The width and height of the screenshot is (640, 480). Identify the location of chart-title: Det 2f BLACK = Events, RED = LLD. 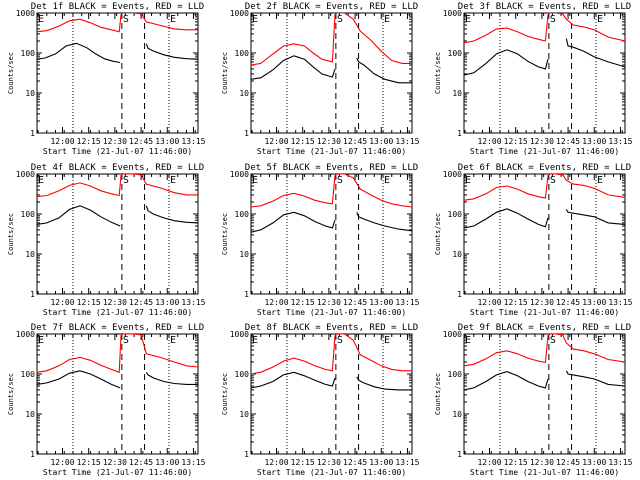
(331, 7).